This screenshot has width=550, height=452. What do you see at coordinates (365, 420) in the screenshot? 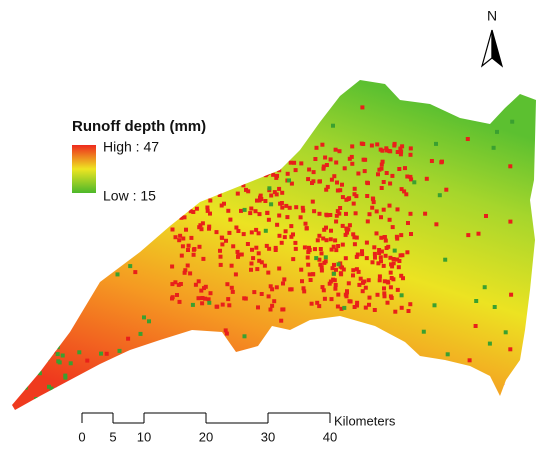
I see `scale-unit: Kilometers` at bounding box center [365, 420].